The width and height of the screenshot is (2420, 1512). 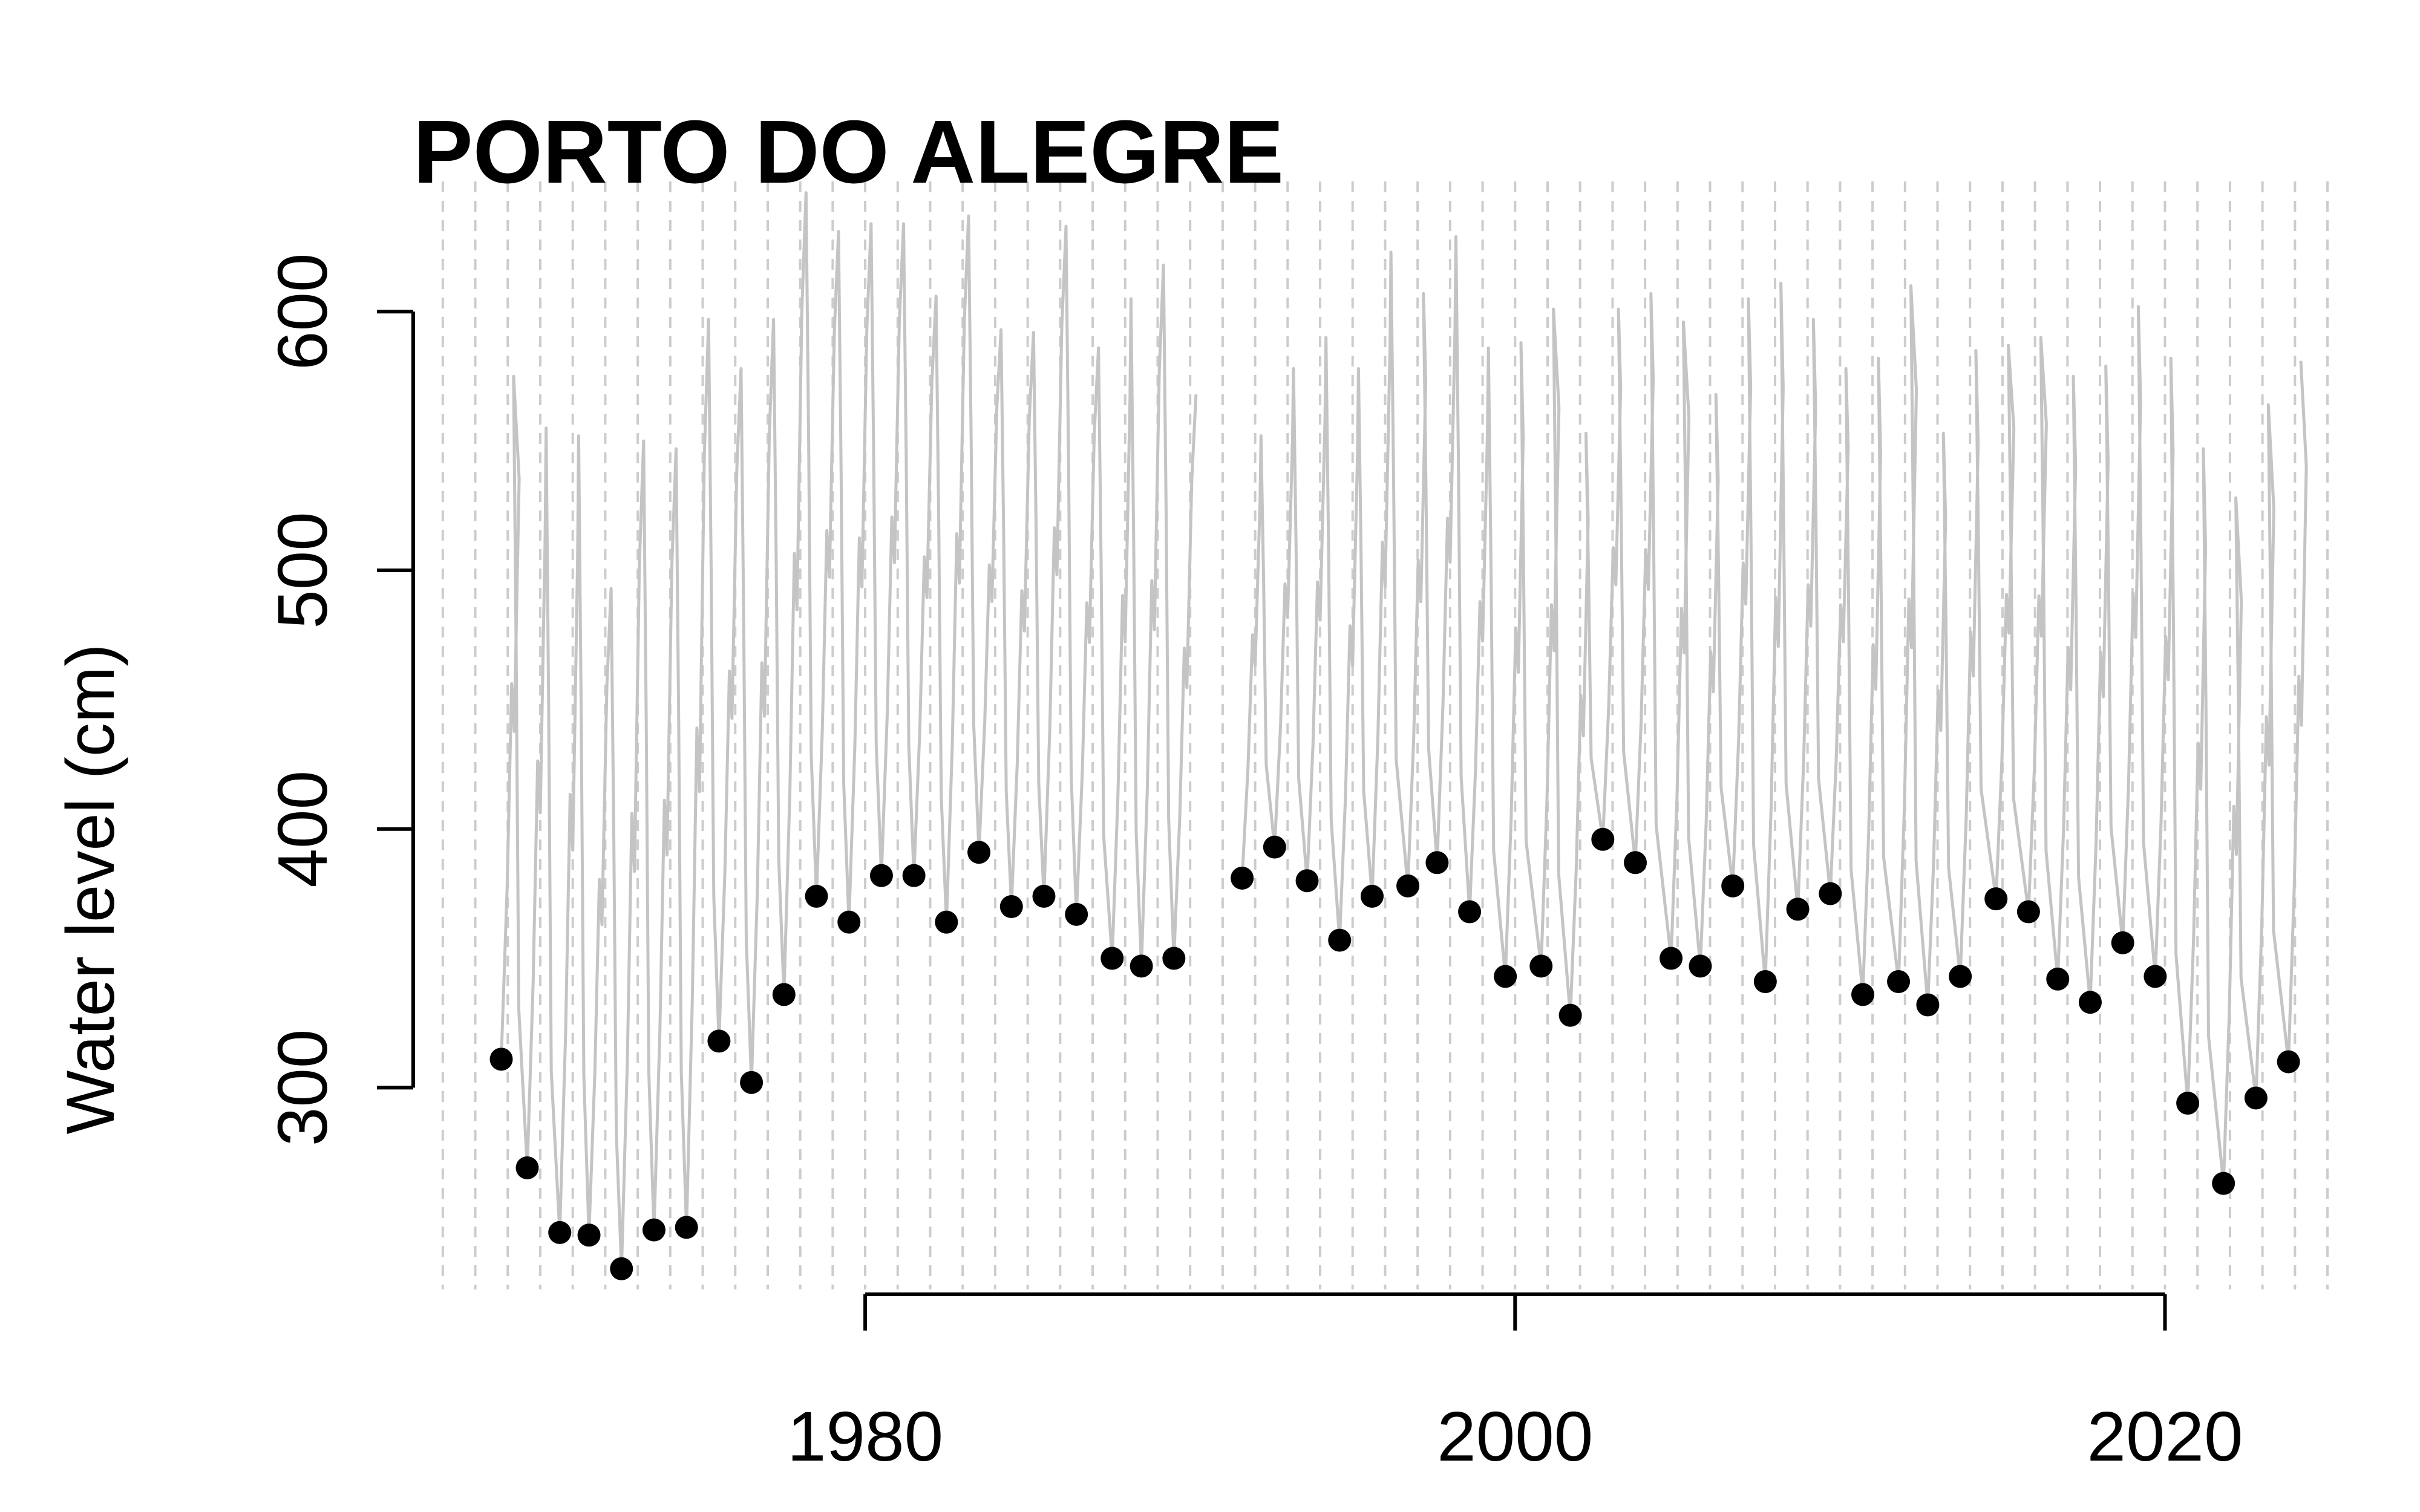 What do you see at coordinates (1515, 1436) in the screenshot?
I see `x-tick-label: 2000` at bounding box center [1515, 1436].